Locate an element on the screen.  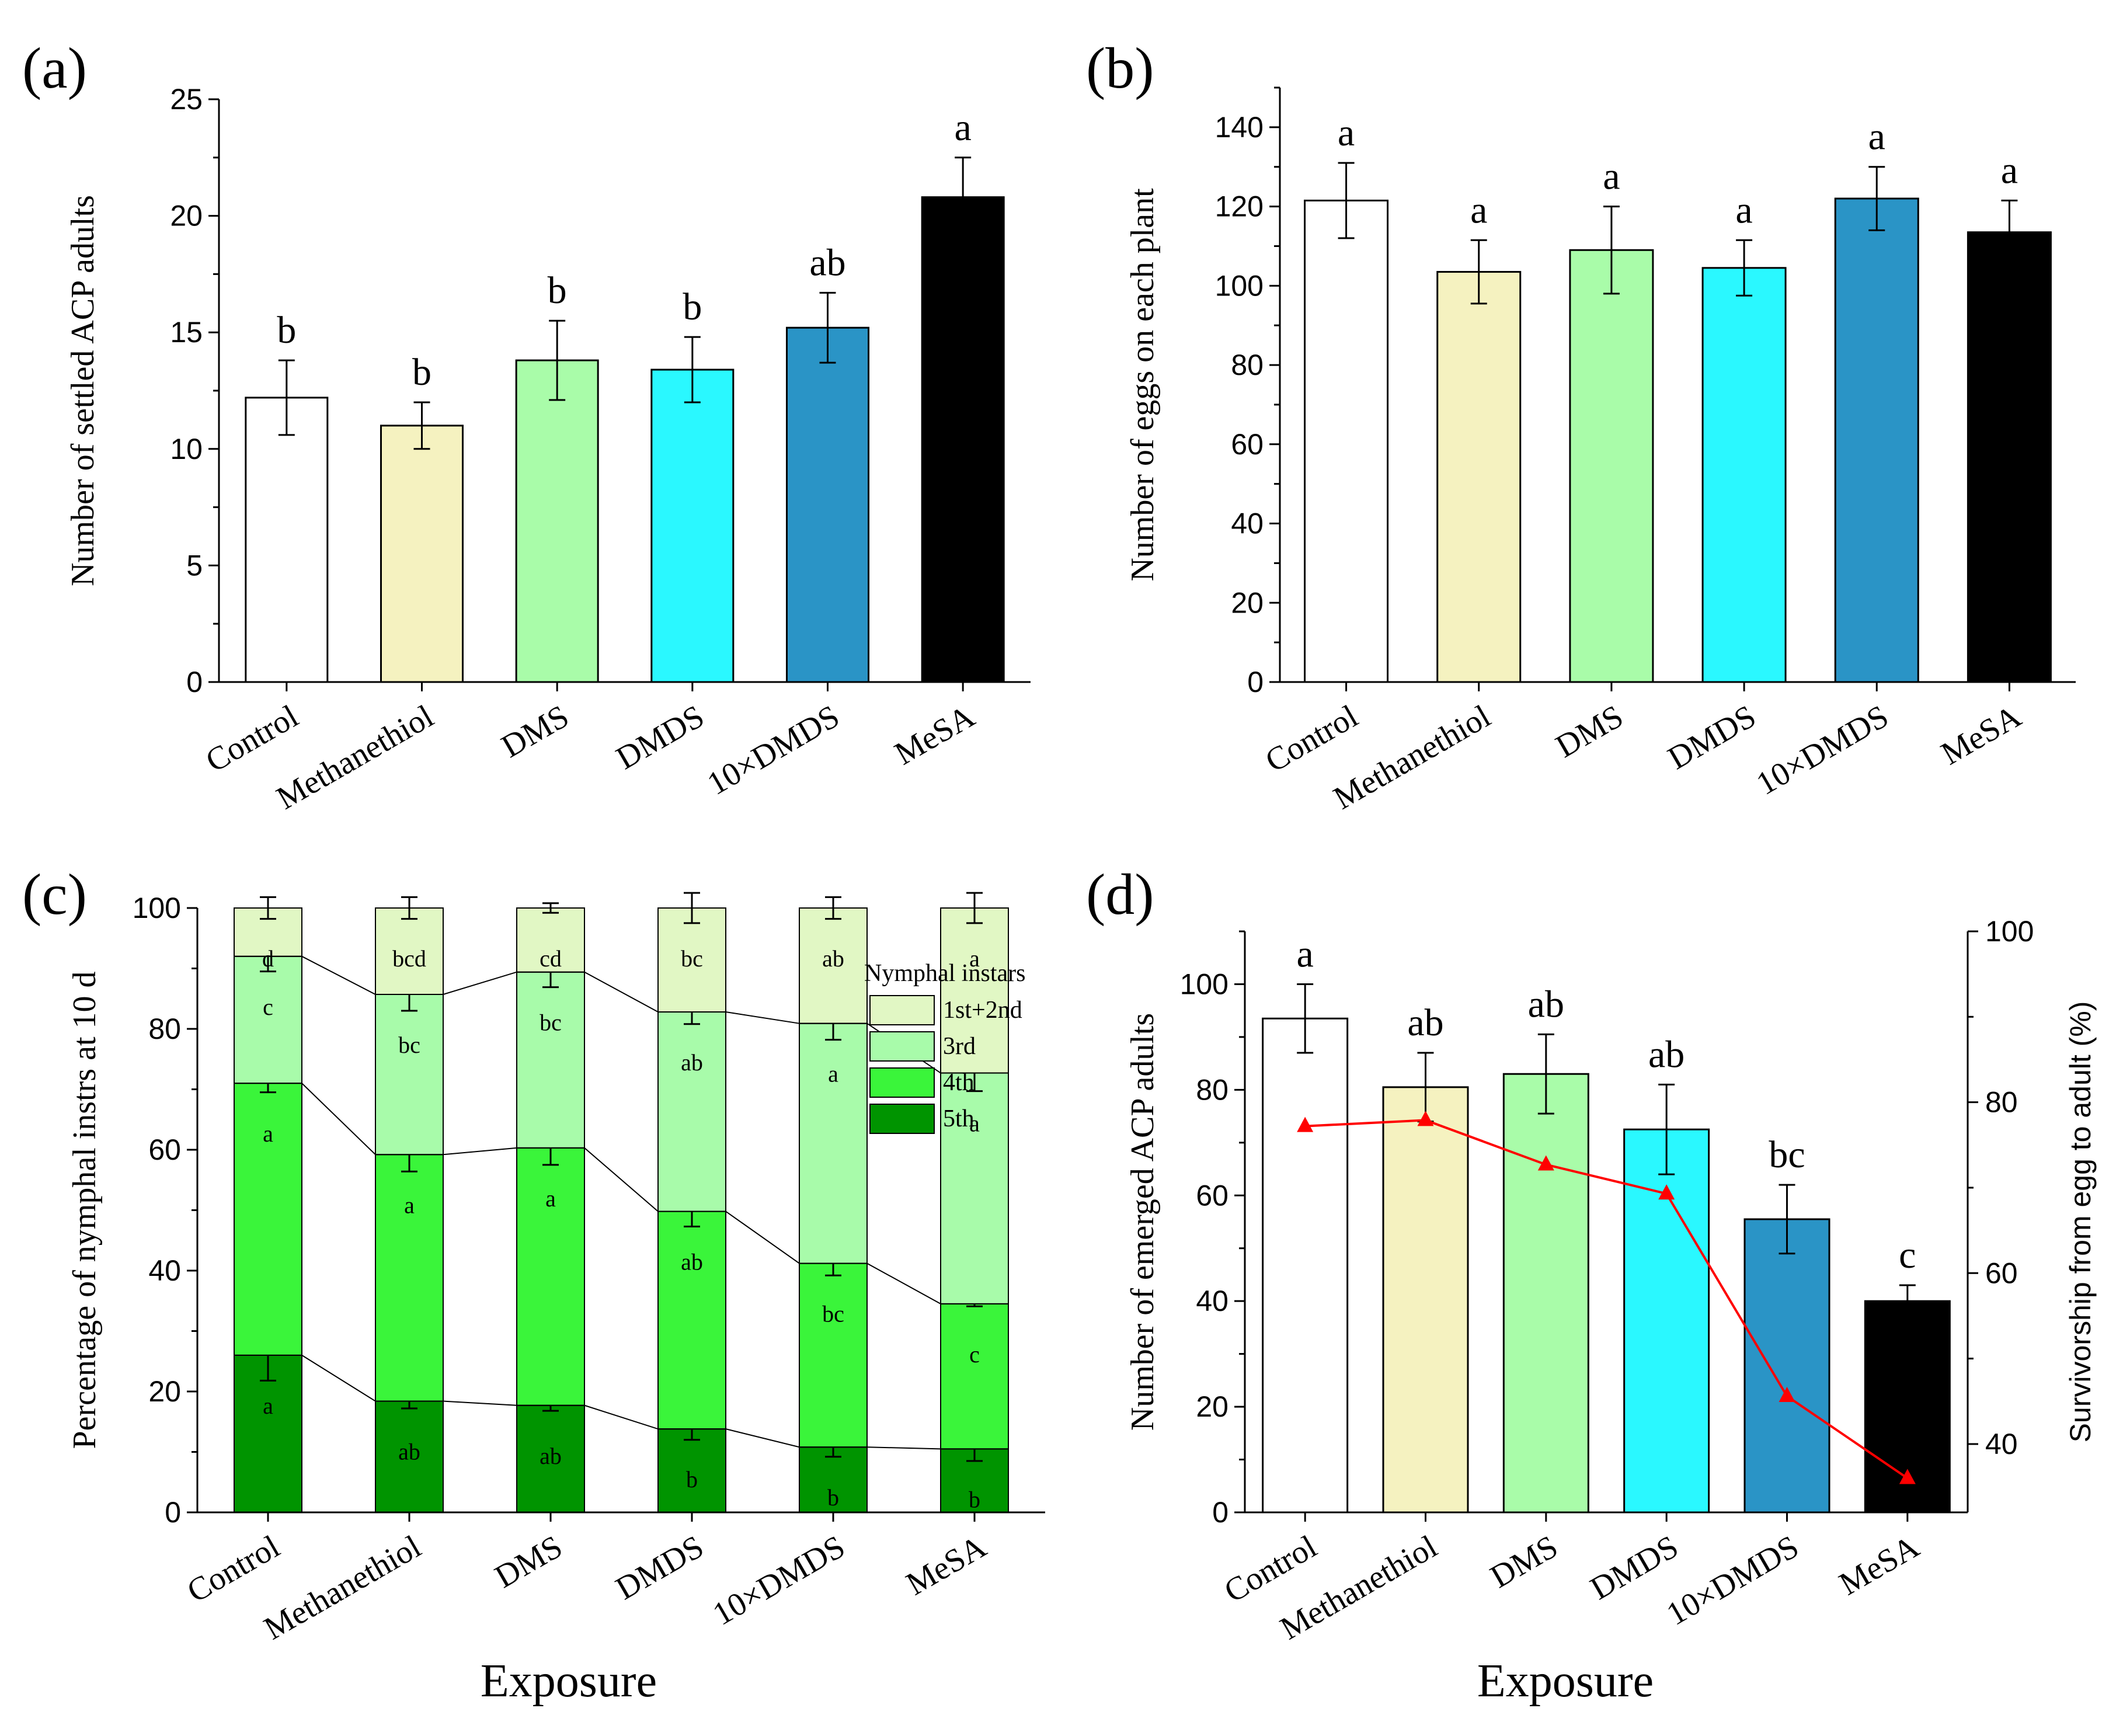
y-tick-label: 15 is located at coordinates (186, 332).